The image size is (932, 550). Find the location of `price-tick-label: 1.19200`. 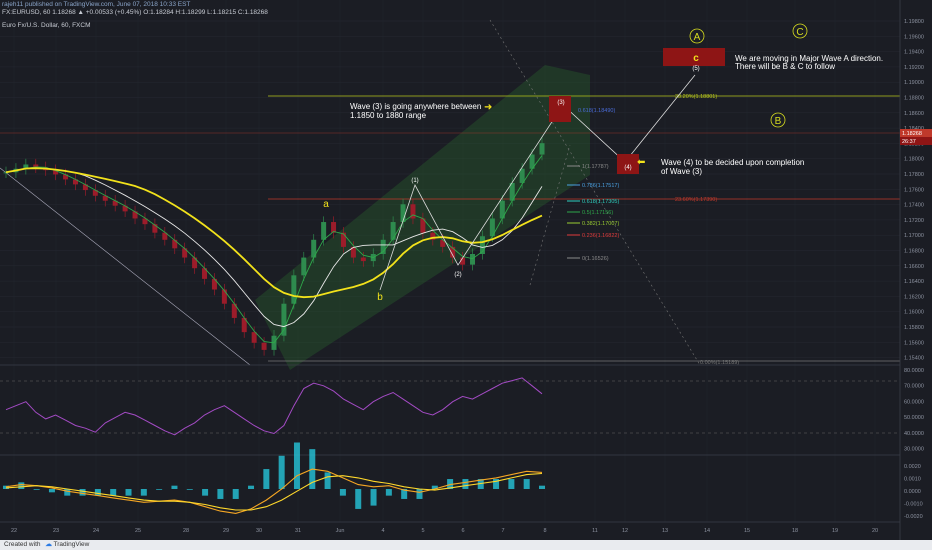

price-tick-label: 1.19200 is located at coordinates (914, 68).